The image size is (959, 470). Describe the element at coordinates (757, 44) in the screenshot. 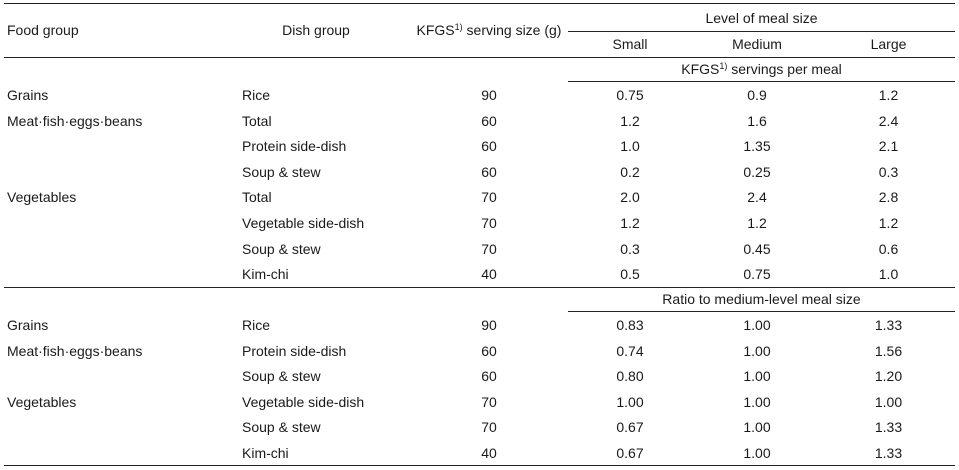

I see `header-level-medium: Medium` at that location.